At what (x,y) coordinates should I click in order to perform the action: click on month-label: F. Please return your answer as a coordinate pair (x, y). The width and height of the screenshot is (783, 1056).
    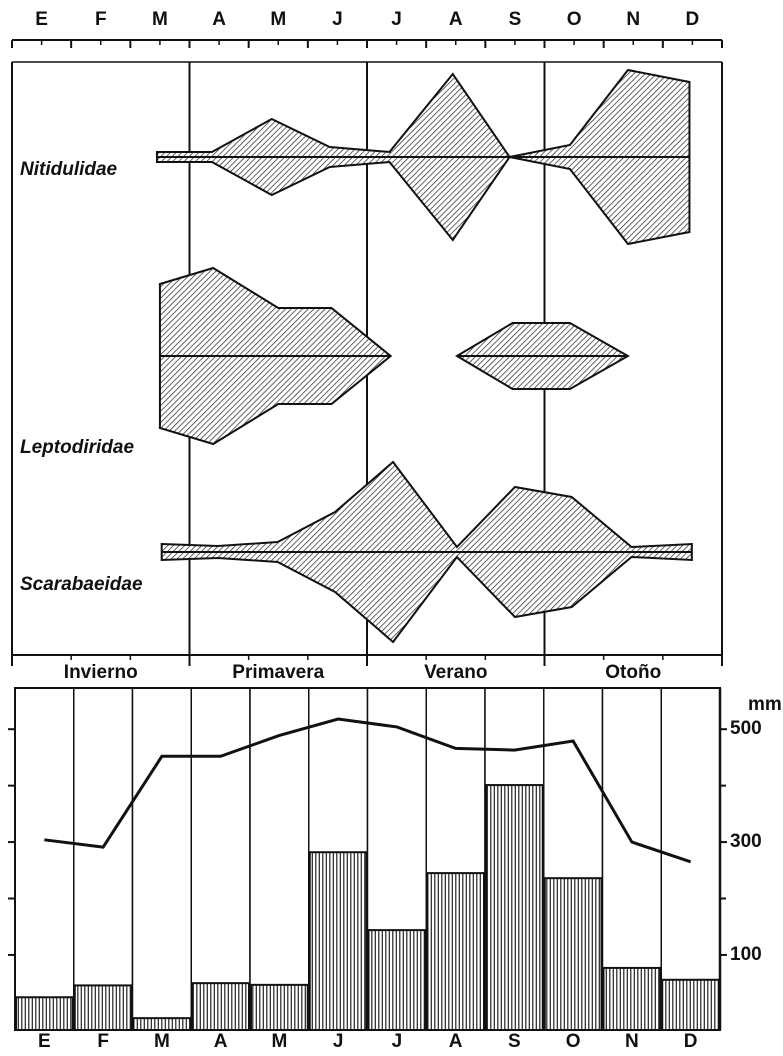
    Looking at the image, I should click on (101, 19).